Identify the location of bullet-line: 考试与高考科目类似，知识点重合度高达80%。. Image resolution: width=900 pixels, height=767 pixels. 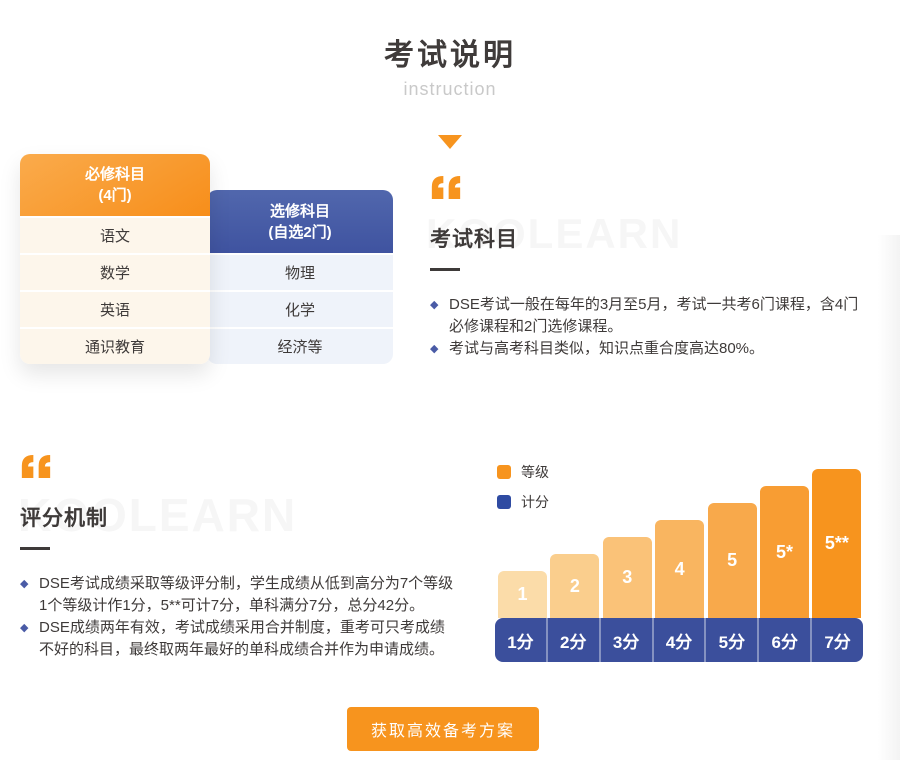
(607, 348).